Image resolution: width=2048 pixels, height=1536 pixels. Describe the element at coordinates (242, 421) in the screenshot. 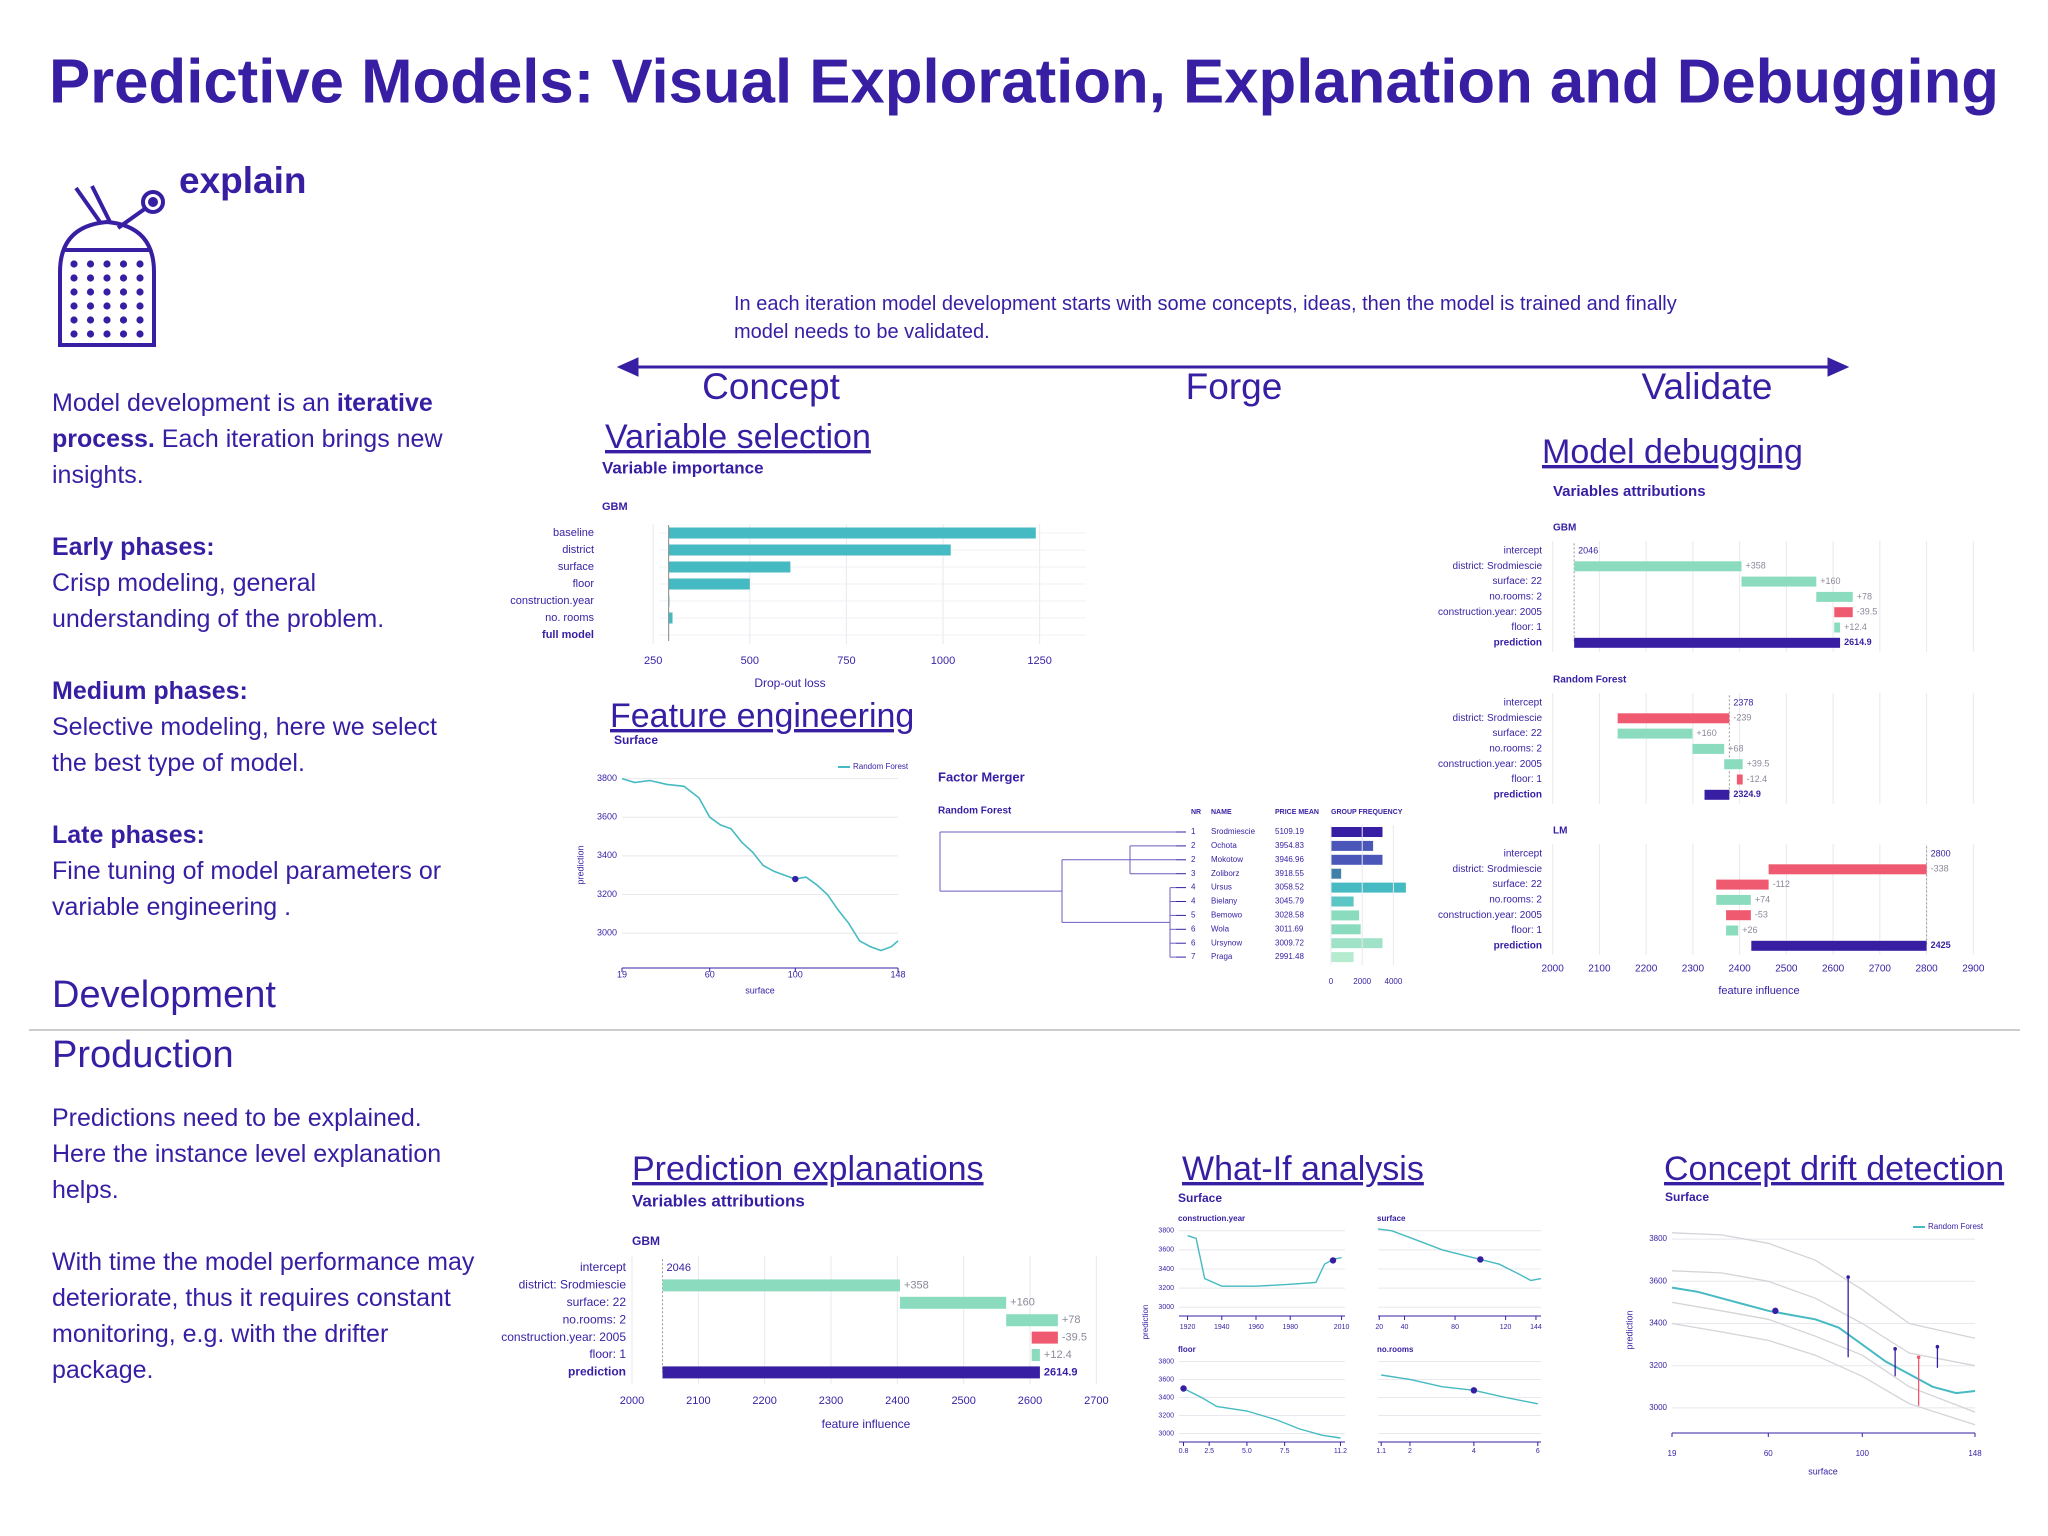

I see `text-bold: iterative process.` at that location.